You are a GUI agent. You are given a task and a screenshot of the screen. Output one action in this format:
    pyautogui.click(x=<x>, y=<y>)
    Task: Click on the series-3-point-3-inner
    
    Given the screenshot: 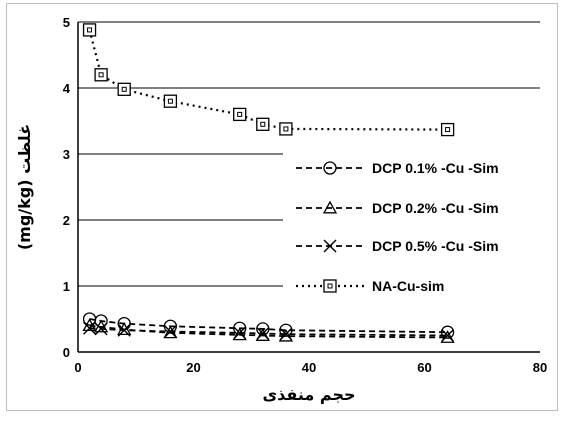 What is the action you would take?
    pyautogui.click(x=170, y=101)
    